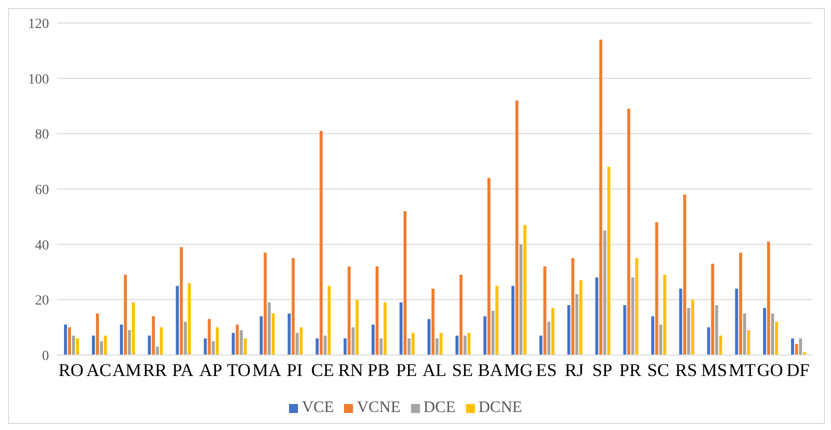 This screenshot has width=831, height=430. What do you see at coordinates (38, 24) in the screenshot?
I see `y-tick-label: 120` at bounding box center [38, 24].